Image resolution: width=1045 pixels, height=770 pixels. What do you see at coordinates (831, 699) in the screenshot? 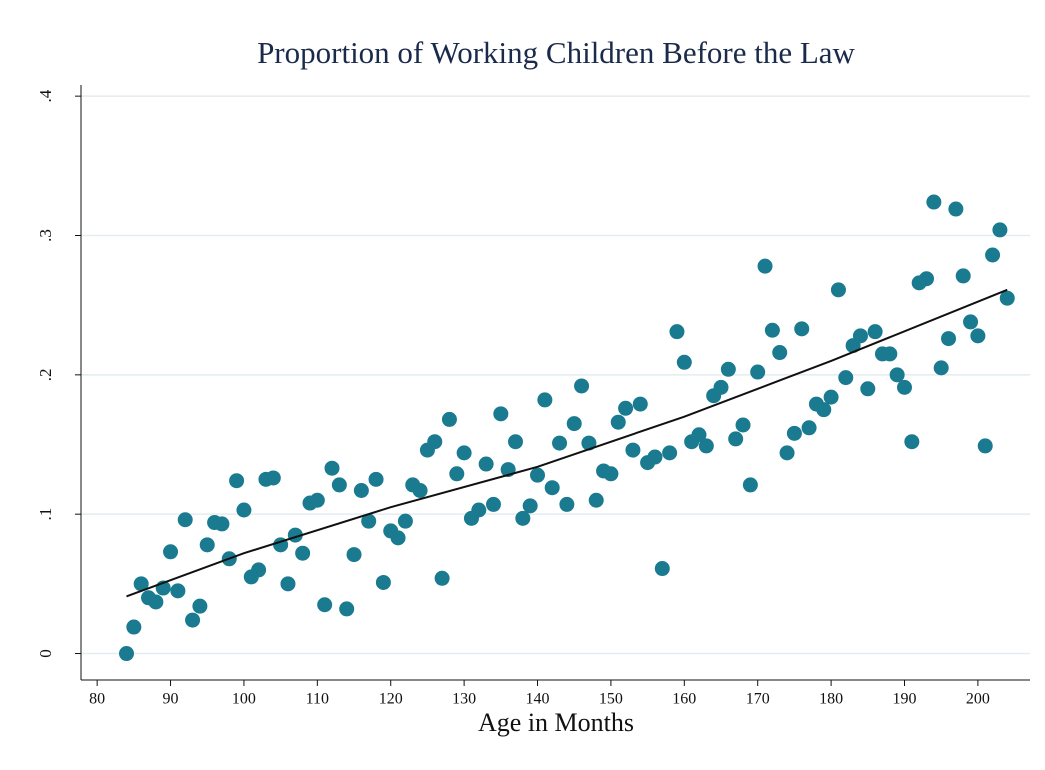
I see `x-tick-label: 180` at bounding box center [831, 699].